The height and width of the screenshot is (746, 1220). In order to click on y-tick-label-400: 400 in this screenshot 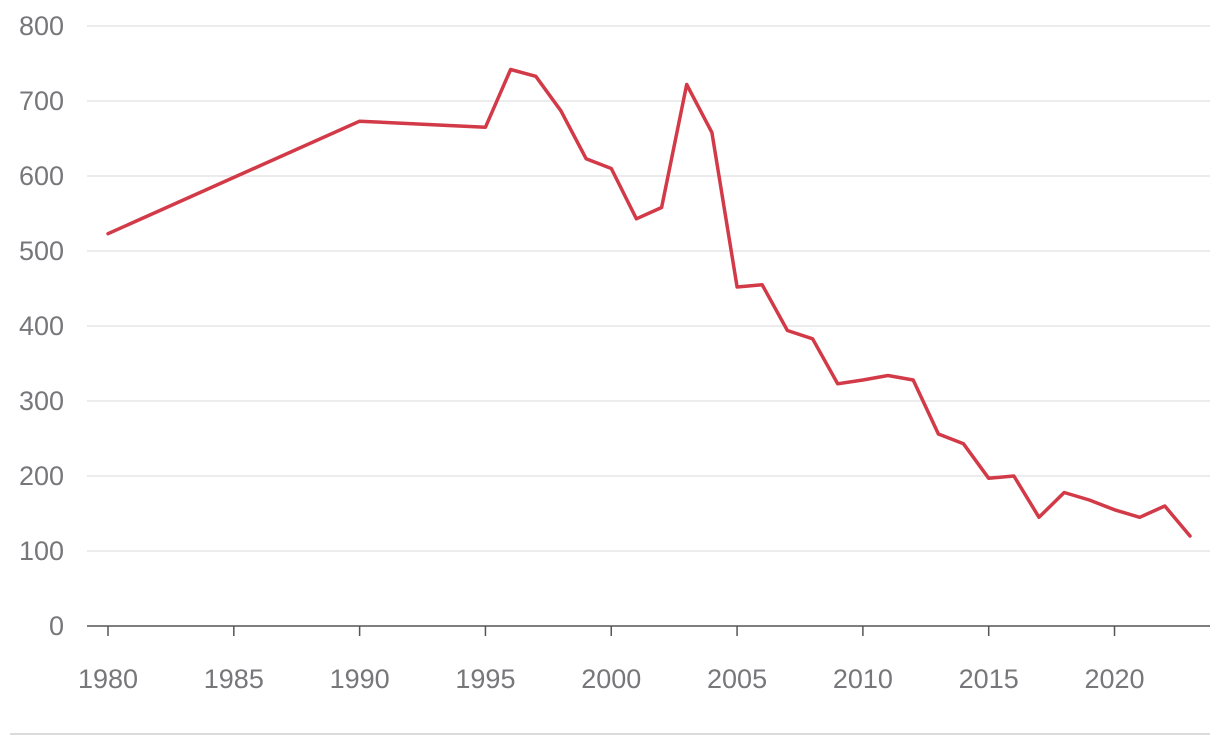, I will do `click(41, 326)`.